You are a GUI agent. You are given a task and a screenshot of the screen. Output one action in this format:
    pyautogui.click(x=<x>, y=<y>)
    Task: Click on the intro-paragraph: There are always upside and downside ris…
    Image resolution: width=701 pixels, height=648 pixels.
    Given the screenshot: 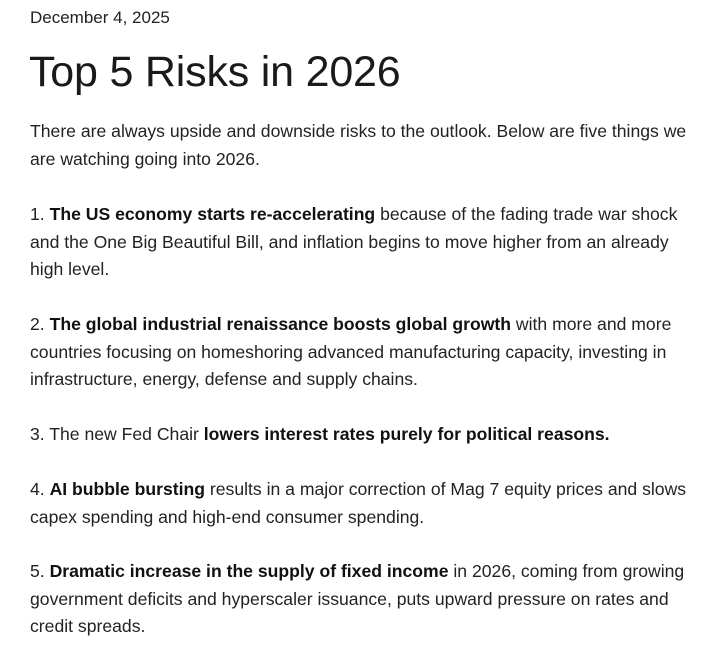 What is the action you would take?
    pyautogui.click(x=358, y=145)
    